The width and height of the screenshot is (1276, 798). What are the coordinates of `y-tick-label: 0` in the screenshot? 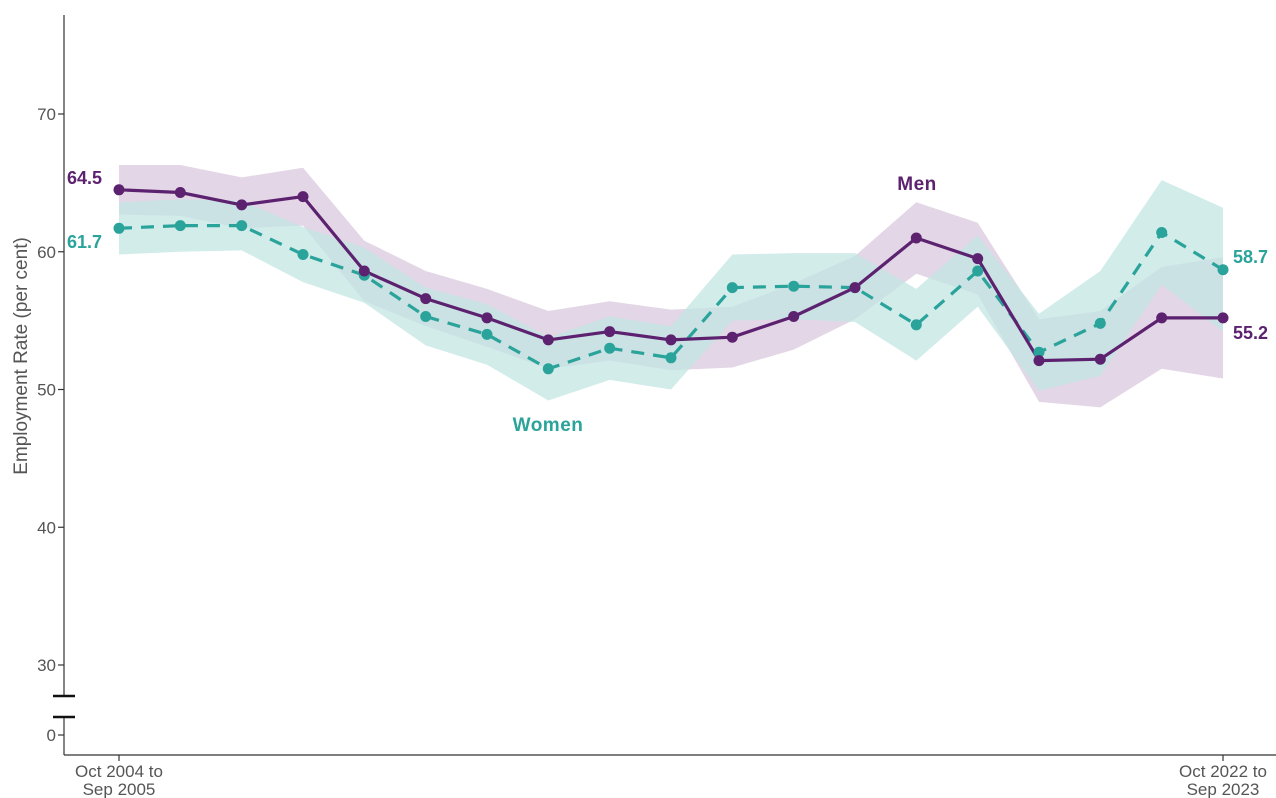 It's located at (51, 735).